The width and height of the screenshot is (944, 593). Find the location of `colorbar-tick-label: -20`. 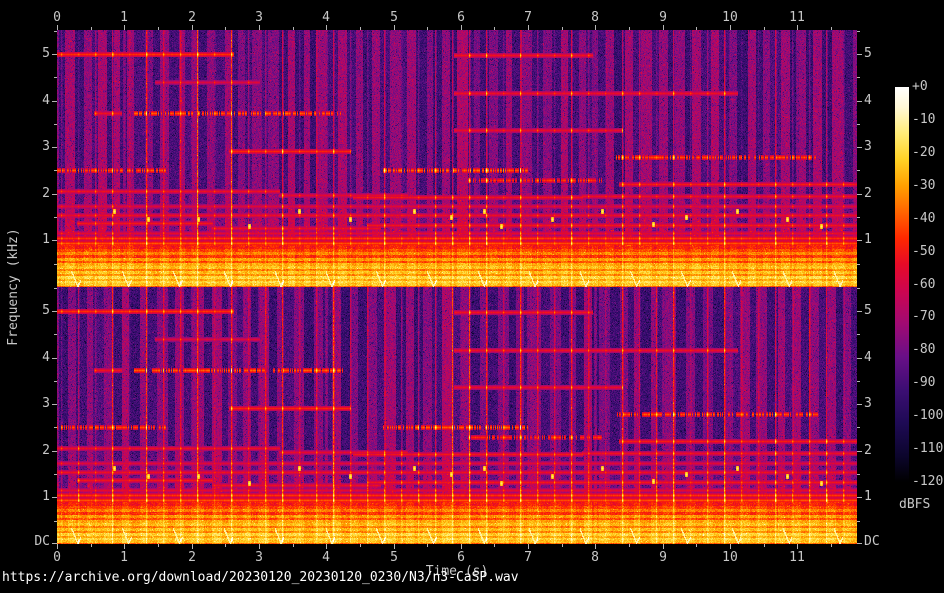

colorbar-tick-label: -20 is located at coordinates (924, 152).